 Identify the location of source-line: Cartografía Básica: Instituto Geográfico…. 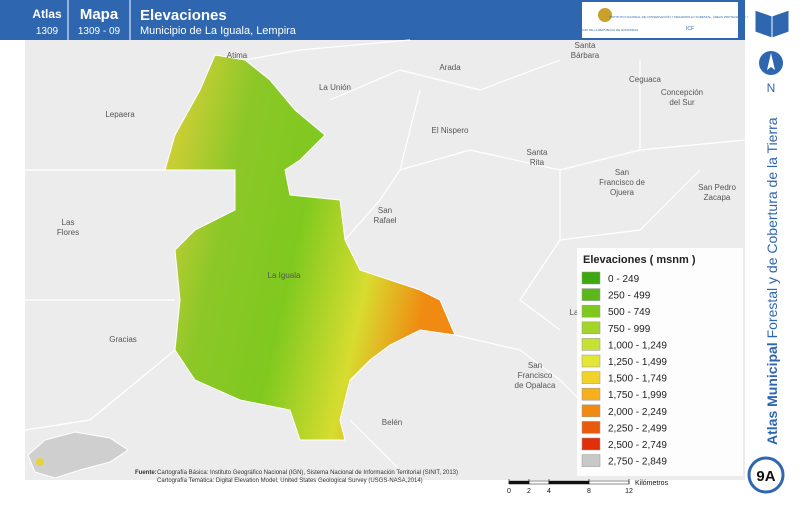
(307, 473).